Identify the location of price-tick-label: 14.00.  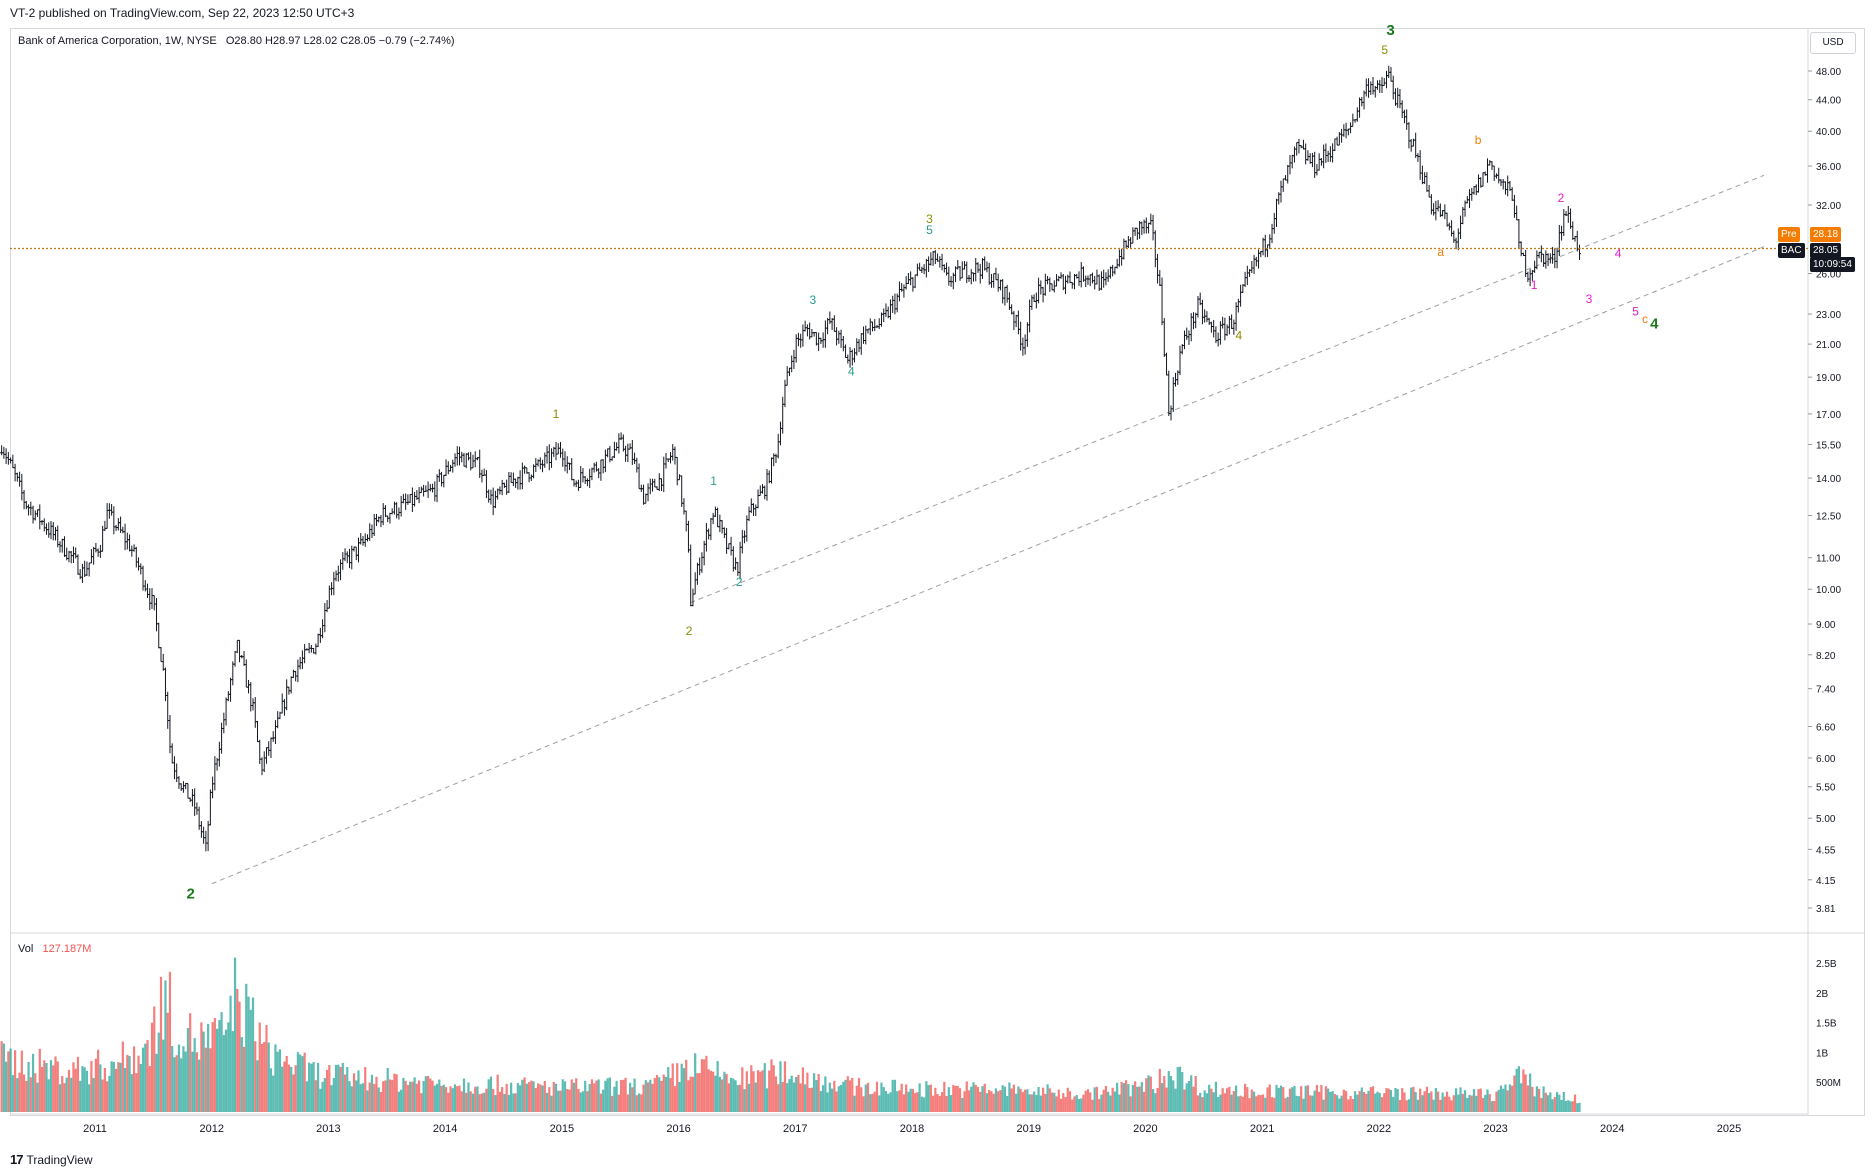
(1828, 479).